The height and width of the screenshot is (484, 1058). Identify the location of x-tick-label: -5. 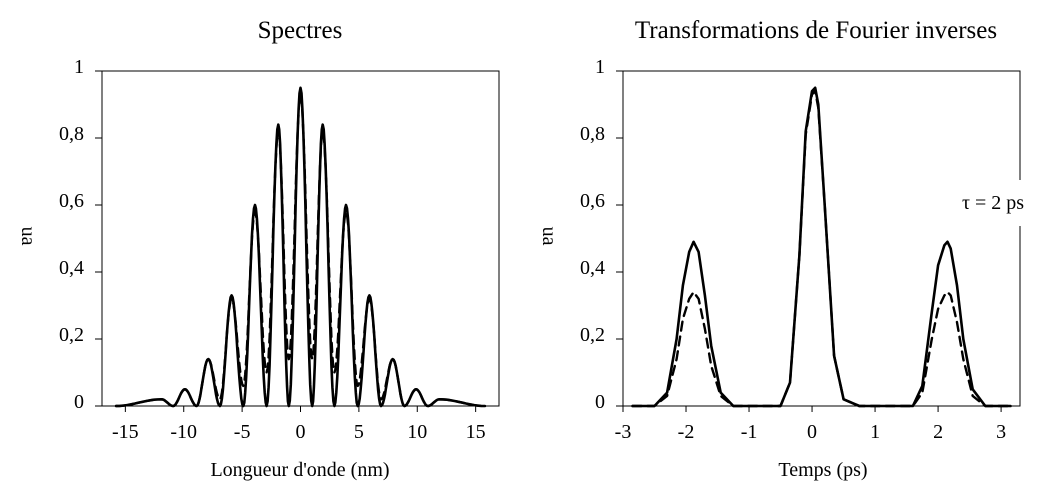
(242, 432).